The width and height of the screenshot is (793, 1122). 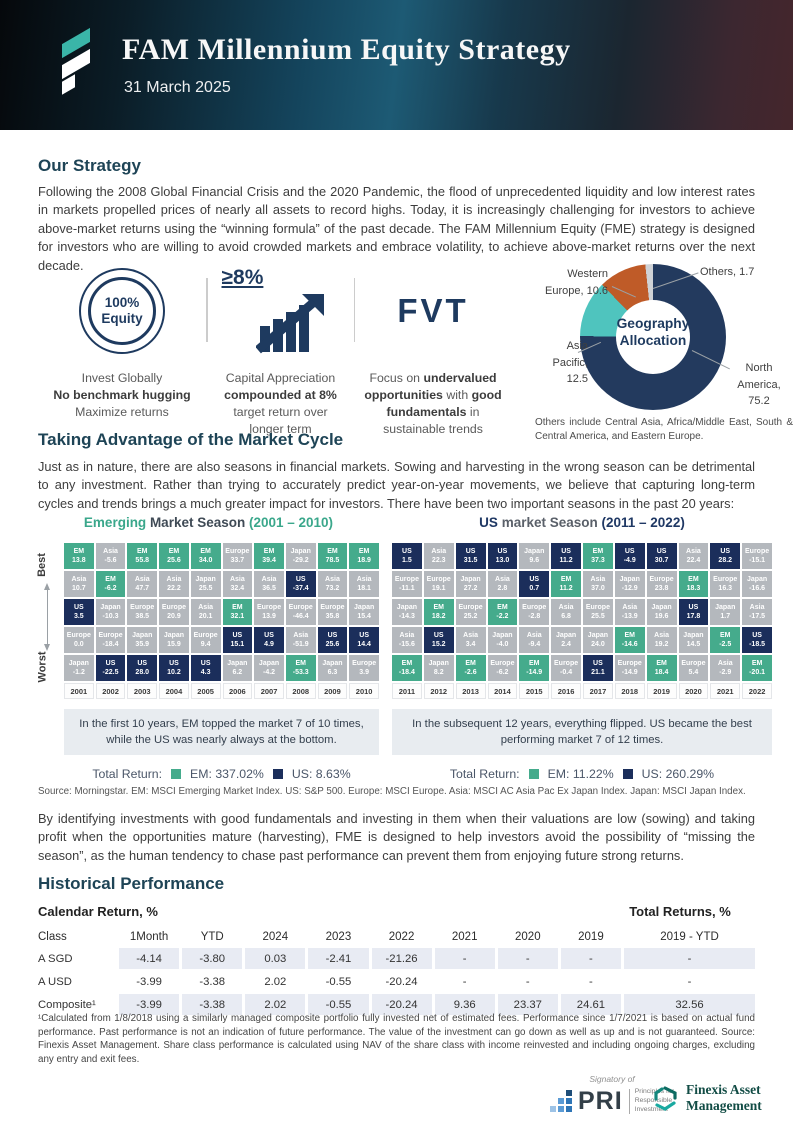 What do you see at coordinates (759, 384) in the screenshot?
I see `callout-north-america: North America, 75.2` at bounding box center [759, 384].